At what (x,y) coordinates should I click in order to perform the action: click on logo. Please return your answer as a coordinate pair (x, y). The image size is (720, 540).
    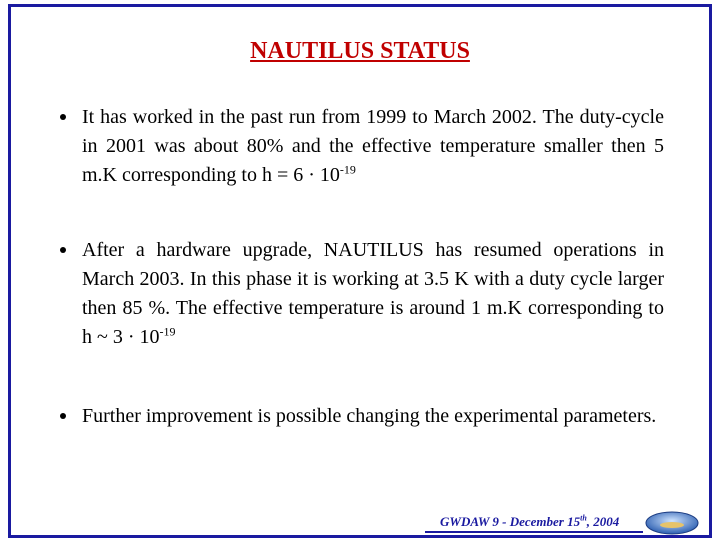
    Looking at the image, I should click on (672, 523).